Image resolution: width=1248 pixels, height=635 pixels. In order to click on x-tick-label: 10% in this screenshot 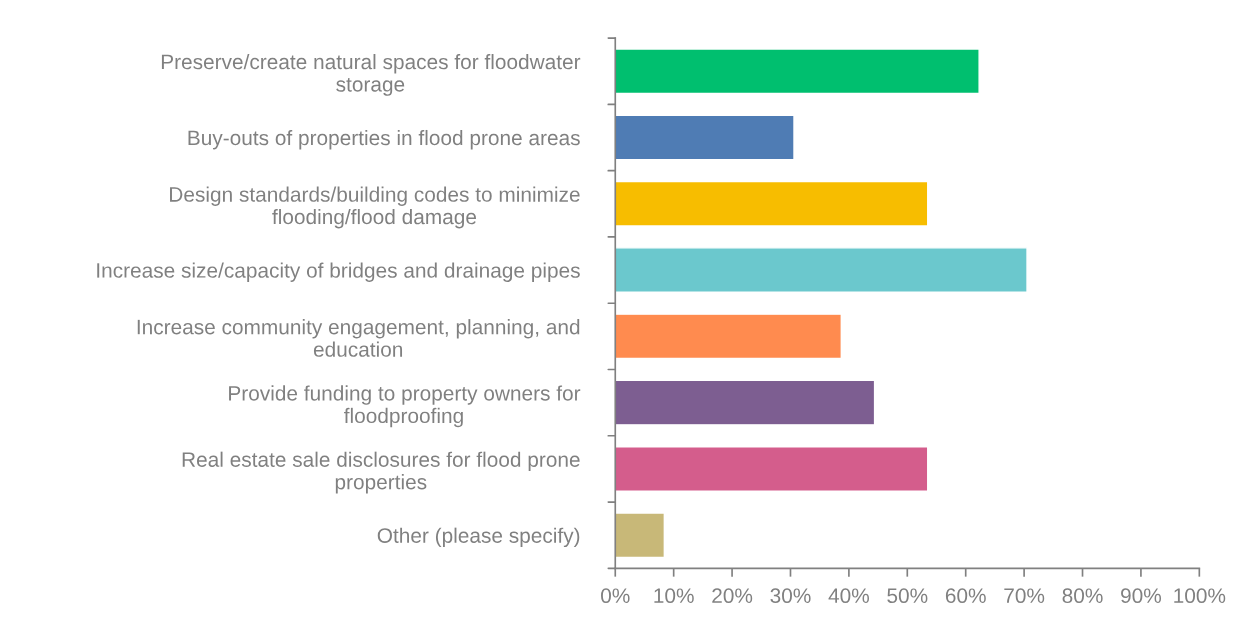, I will do `click(674, 596)`.